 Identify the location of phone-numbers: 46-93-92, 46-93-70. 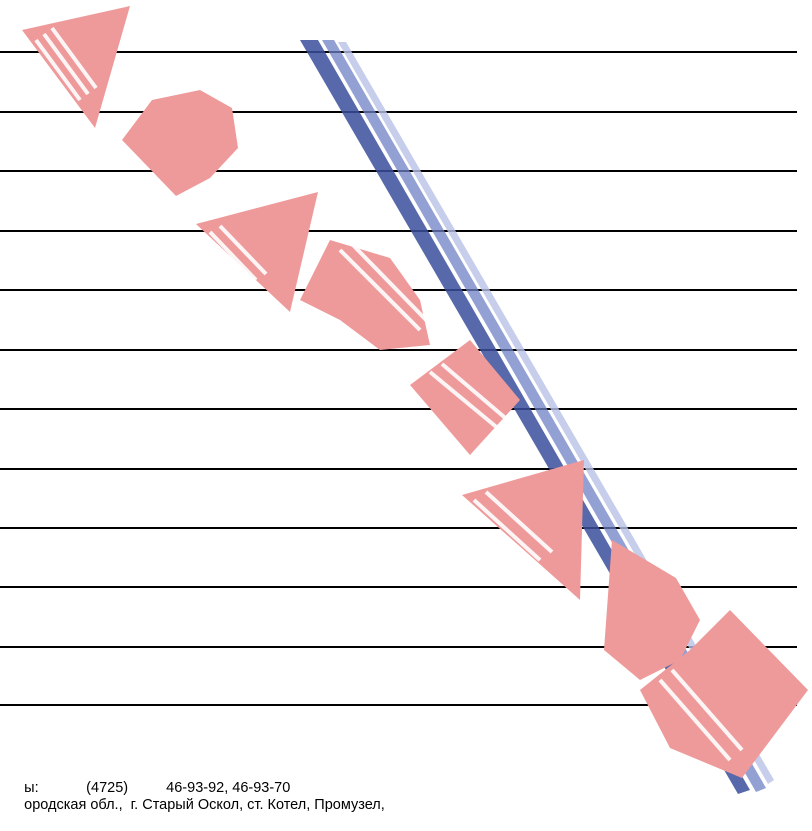
(228, 788).